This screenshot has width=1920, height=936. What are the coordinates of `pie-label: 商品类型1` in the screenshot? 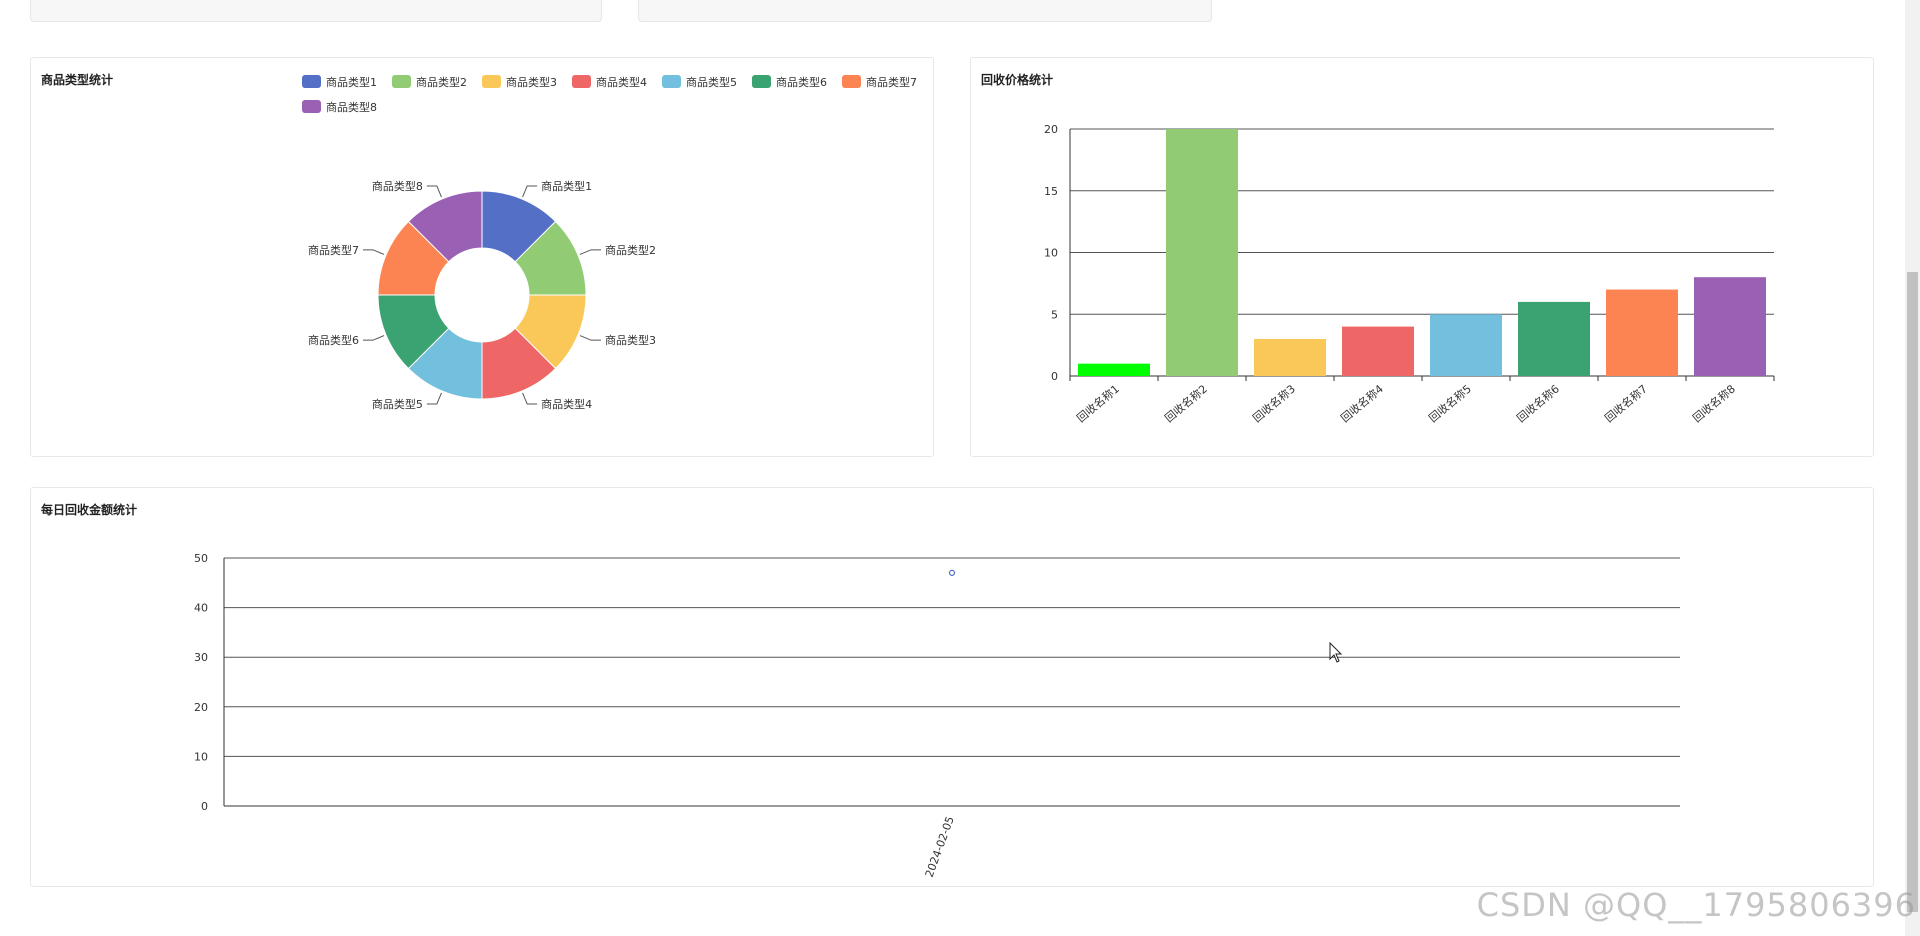 It's located at (566, 186).